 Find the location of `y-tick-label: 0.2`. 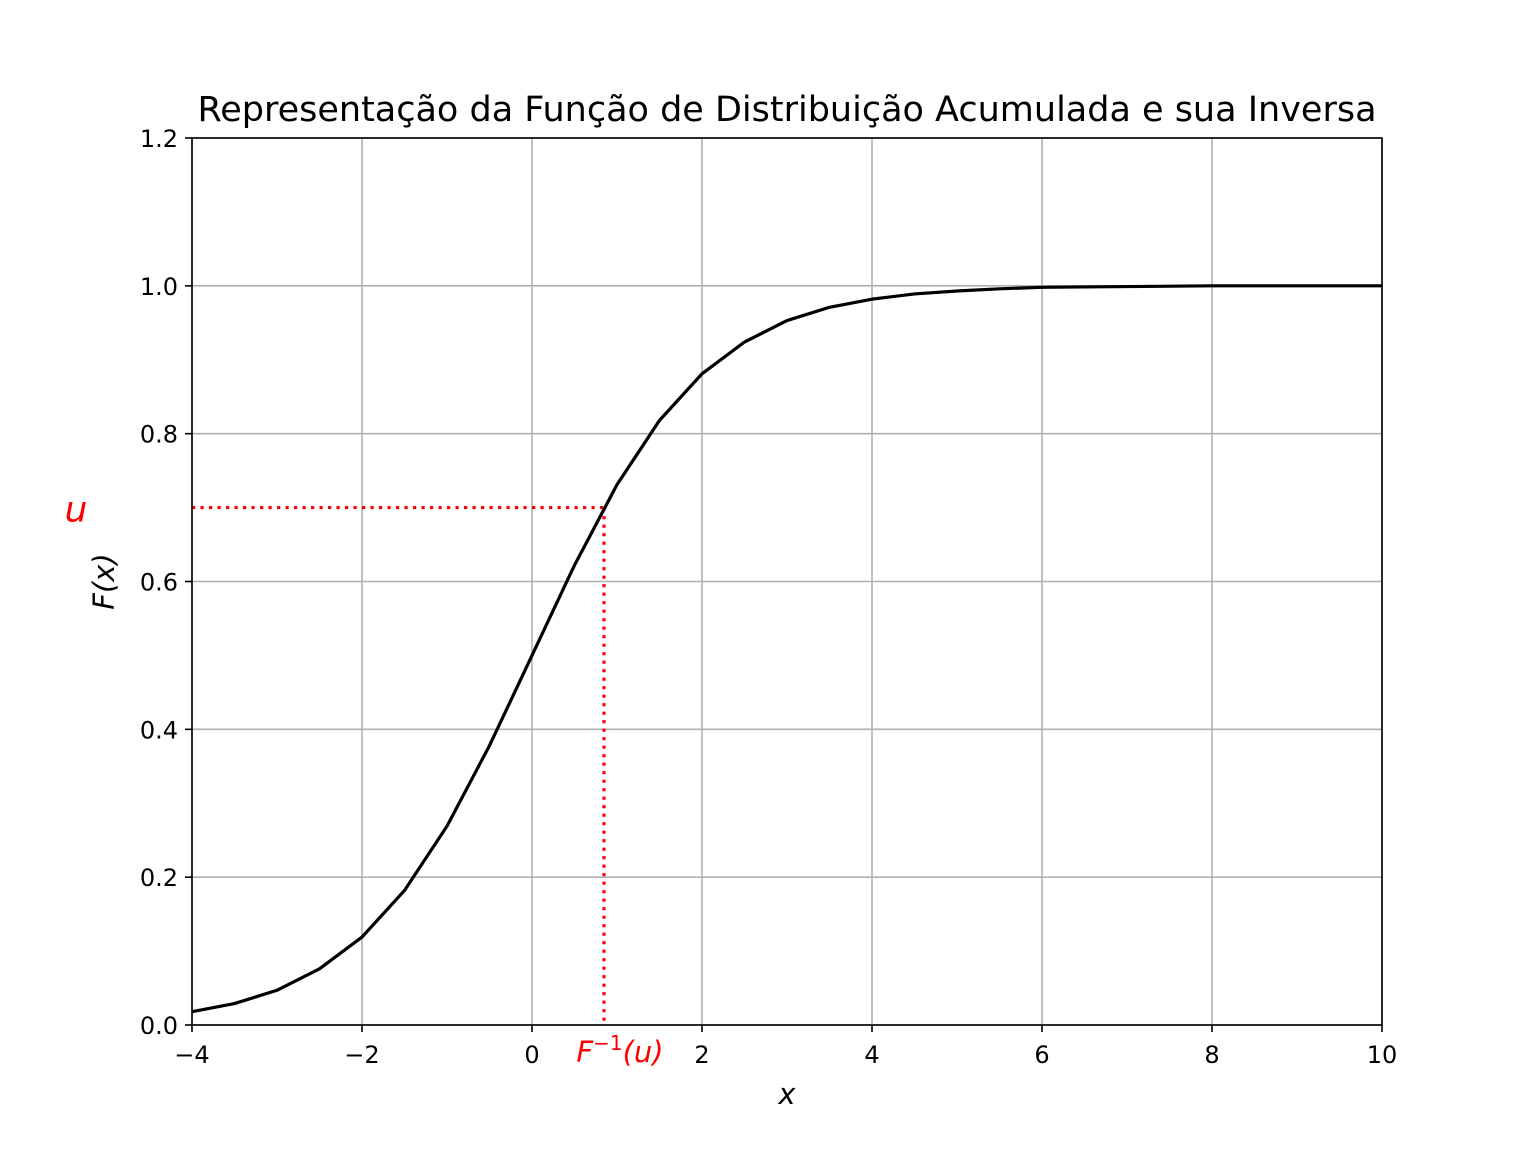

y-tick-label: 0.2 is located at coordinates (159, 878).